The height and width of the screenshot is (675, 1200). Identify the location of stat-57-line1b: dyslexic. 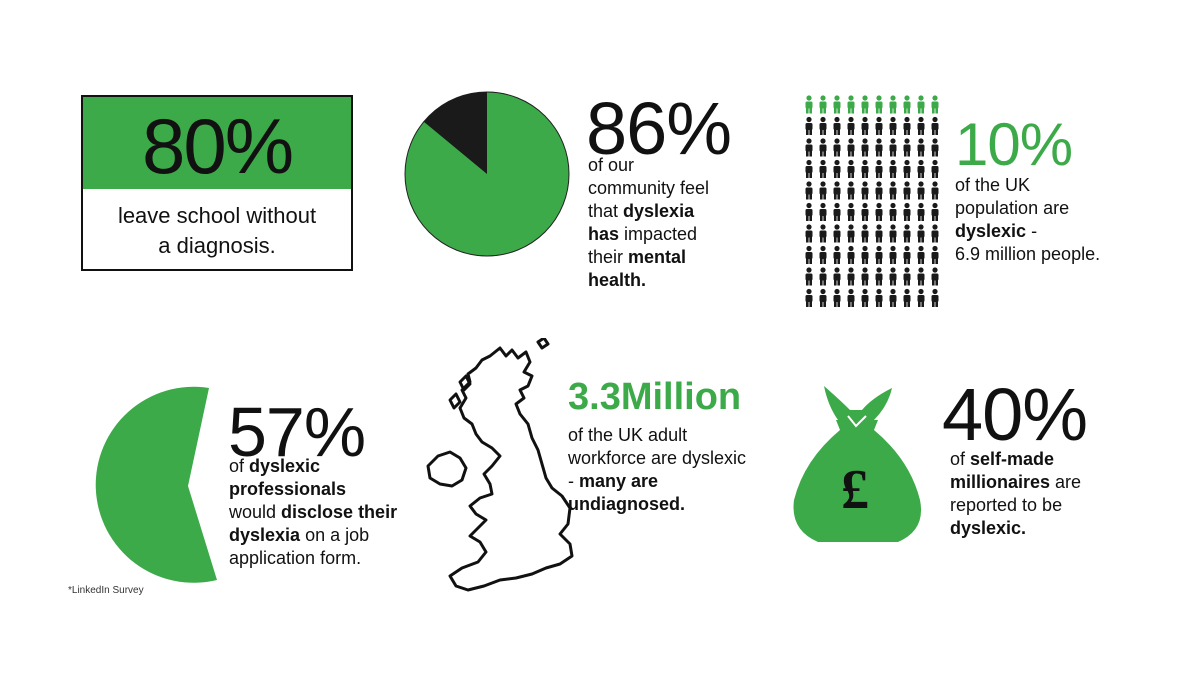
(285, 466).